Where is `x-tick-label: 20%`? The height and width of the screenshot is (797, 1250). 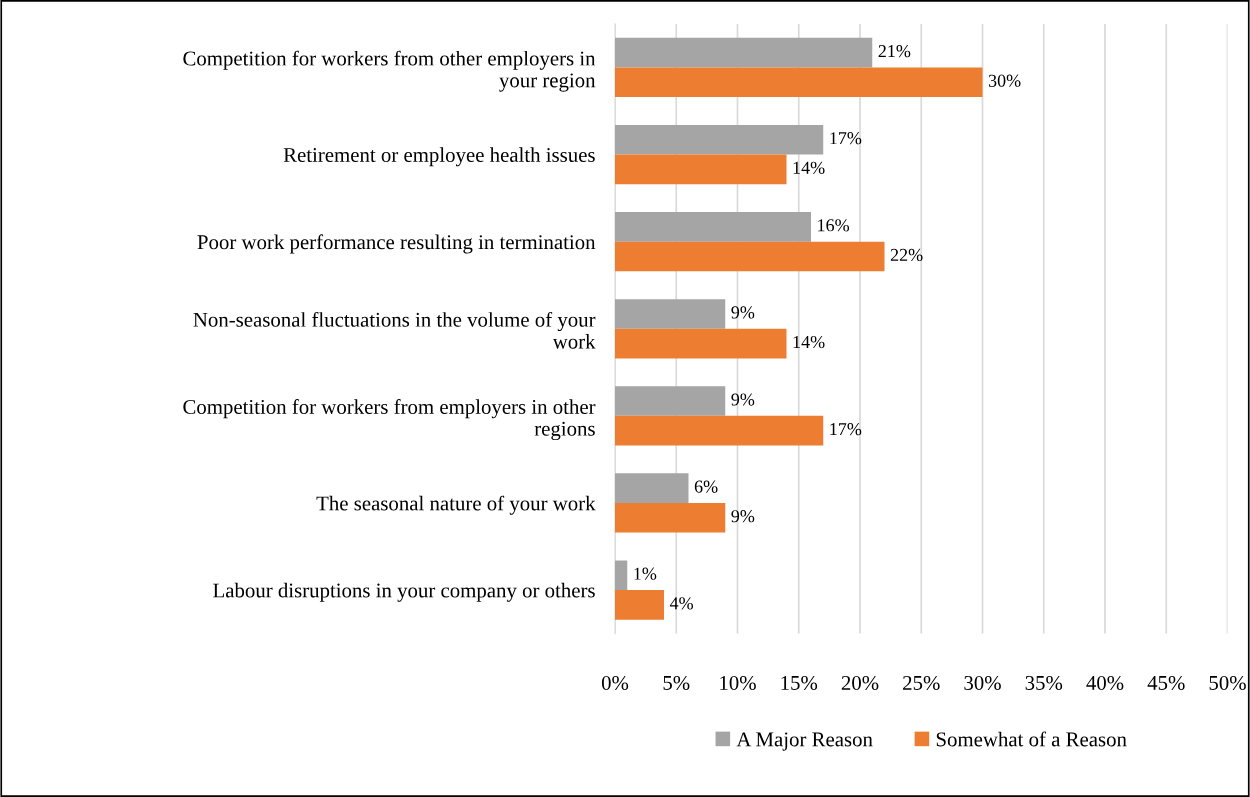 x-tick-label: 20% is located at coordinates (860, 683).